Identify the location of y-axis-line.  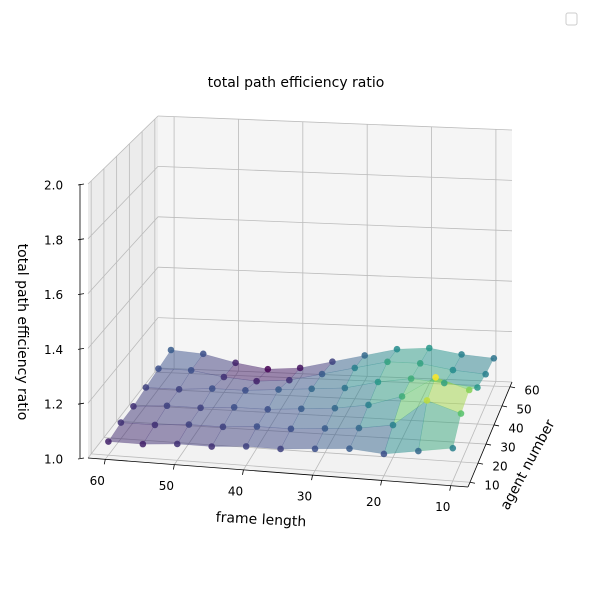
(490, 434).